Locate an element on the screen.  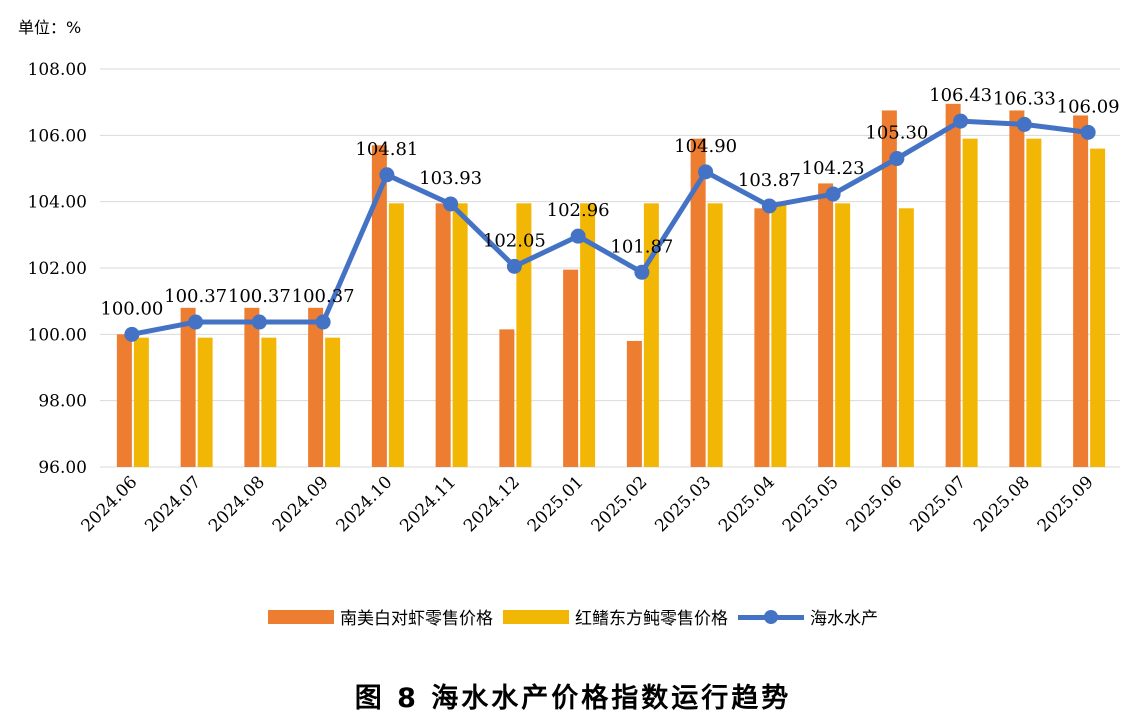
y-tick-label: 104.00 is located at coordinates (57, 203).